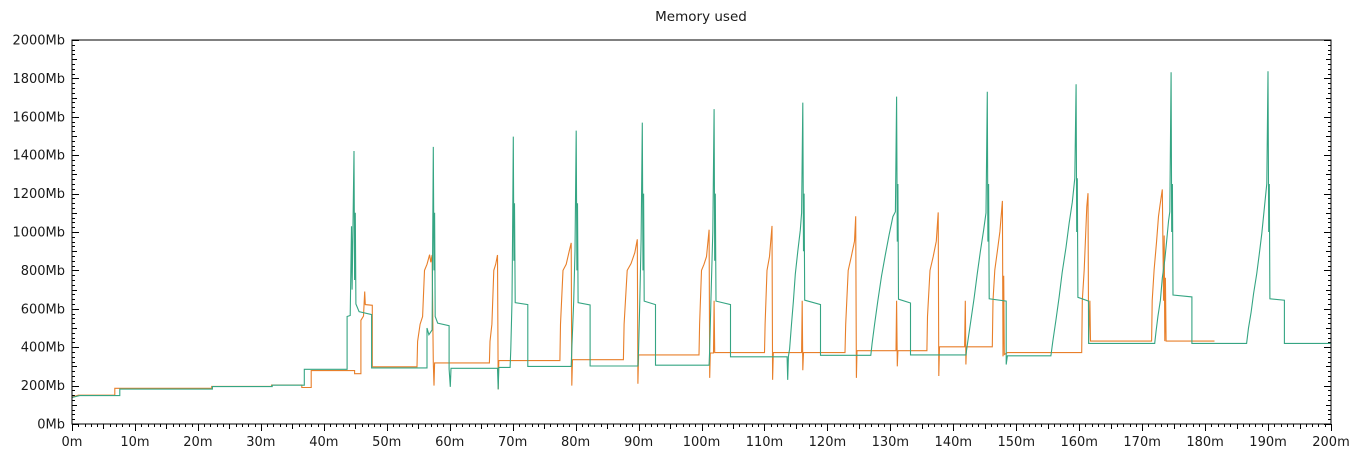 The width and height of the screenshot is (1360, 471). Describe the element at coordinates (43, 309) in the screenshot. I see `y-tick-label: 600Mb` at that location.